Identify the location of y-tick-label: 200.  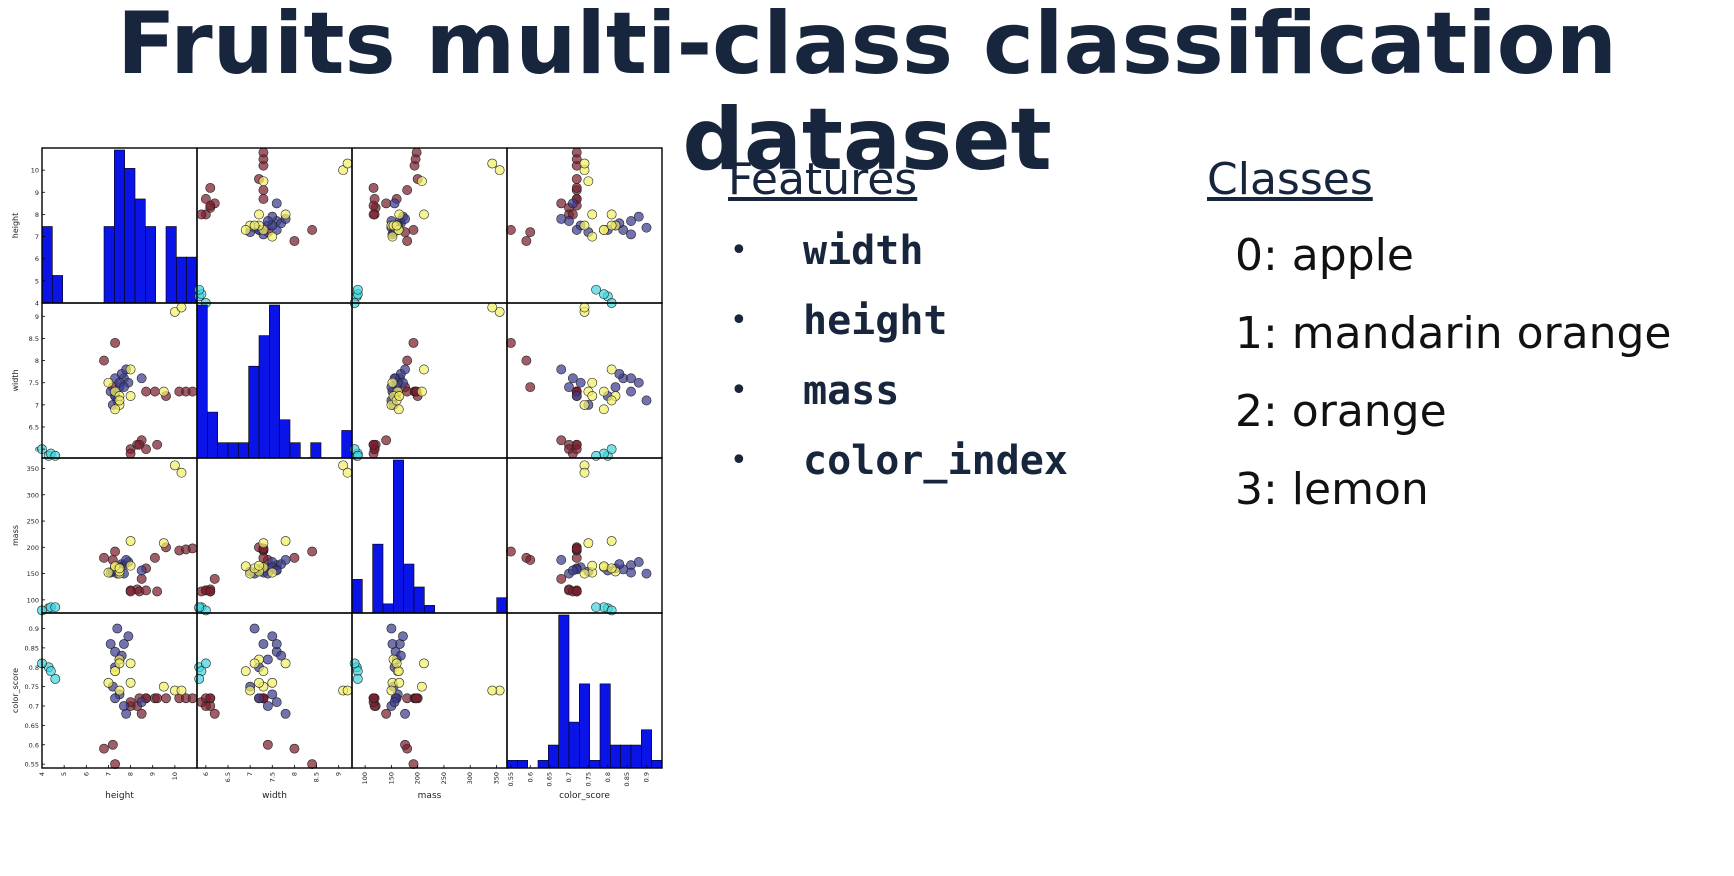
(33, 548).